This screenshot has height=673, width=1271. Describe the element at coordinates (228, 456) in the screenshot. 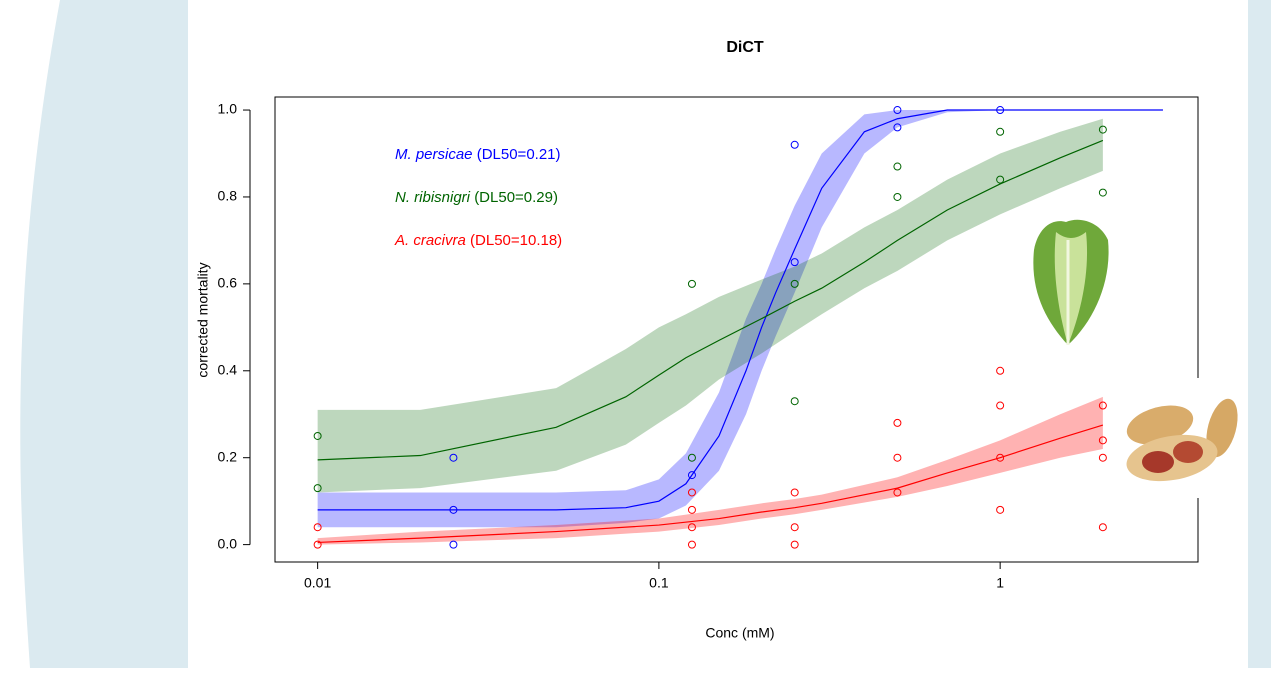

I see `y-tick-label: 0.2` at that location.